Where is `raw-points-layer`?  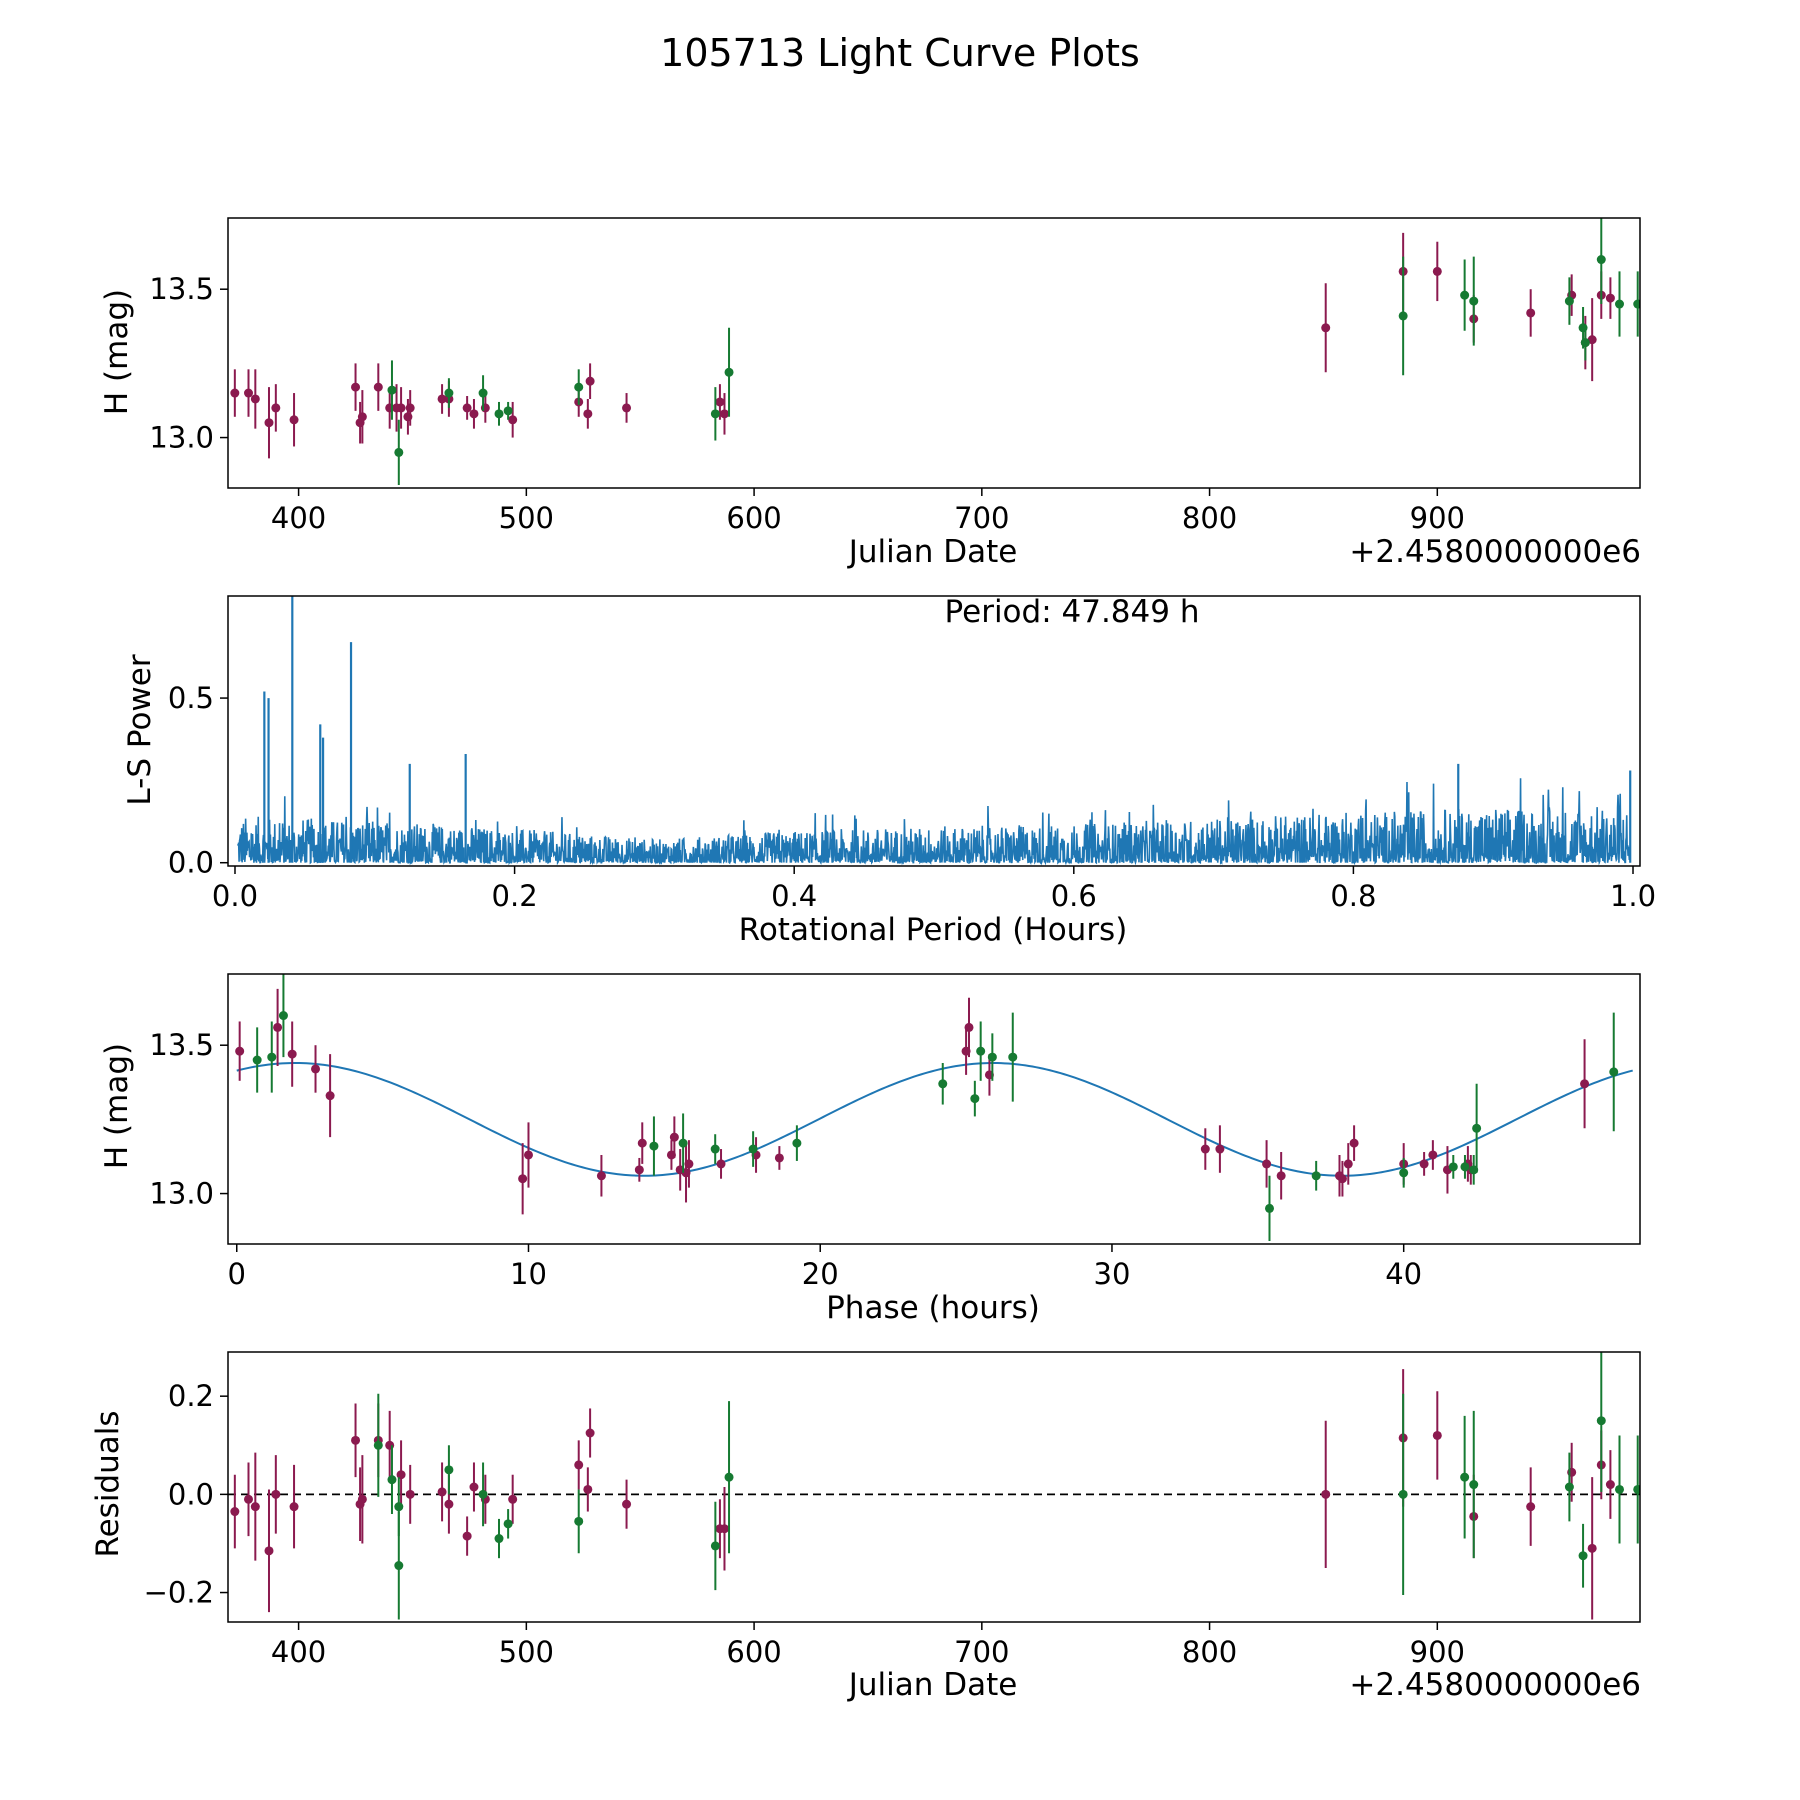 raw-points-layer is located at coordinates (935, 352).